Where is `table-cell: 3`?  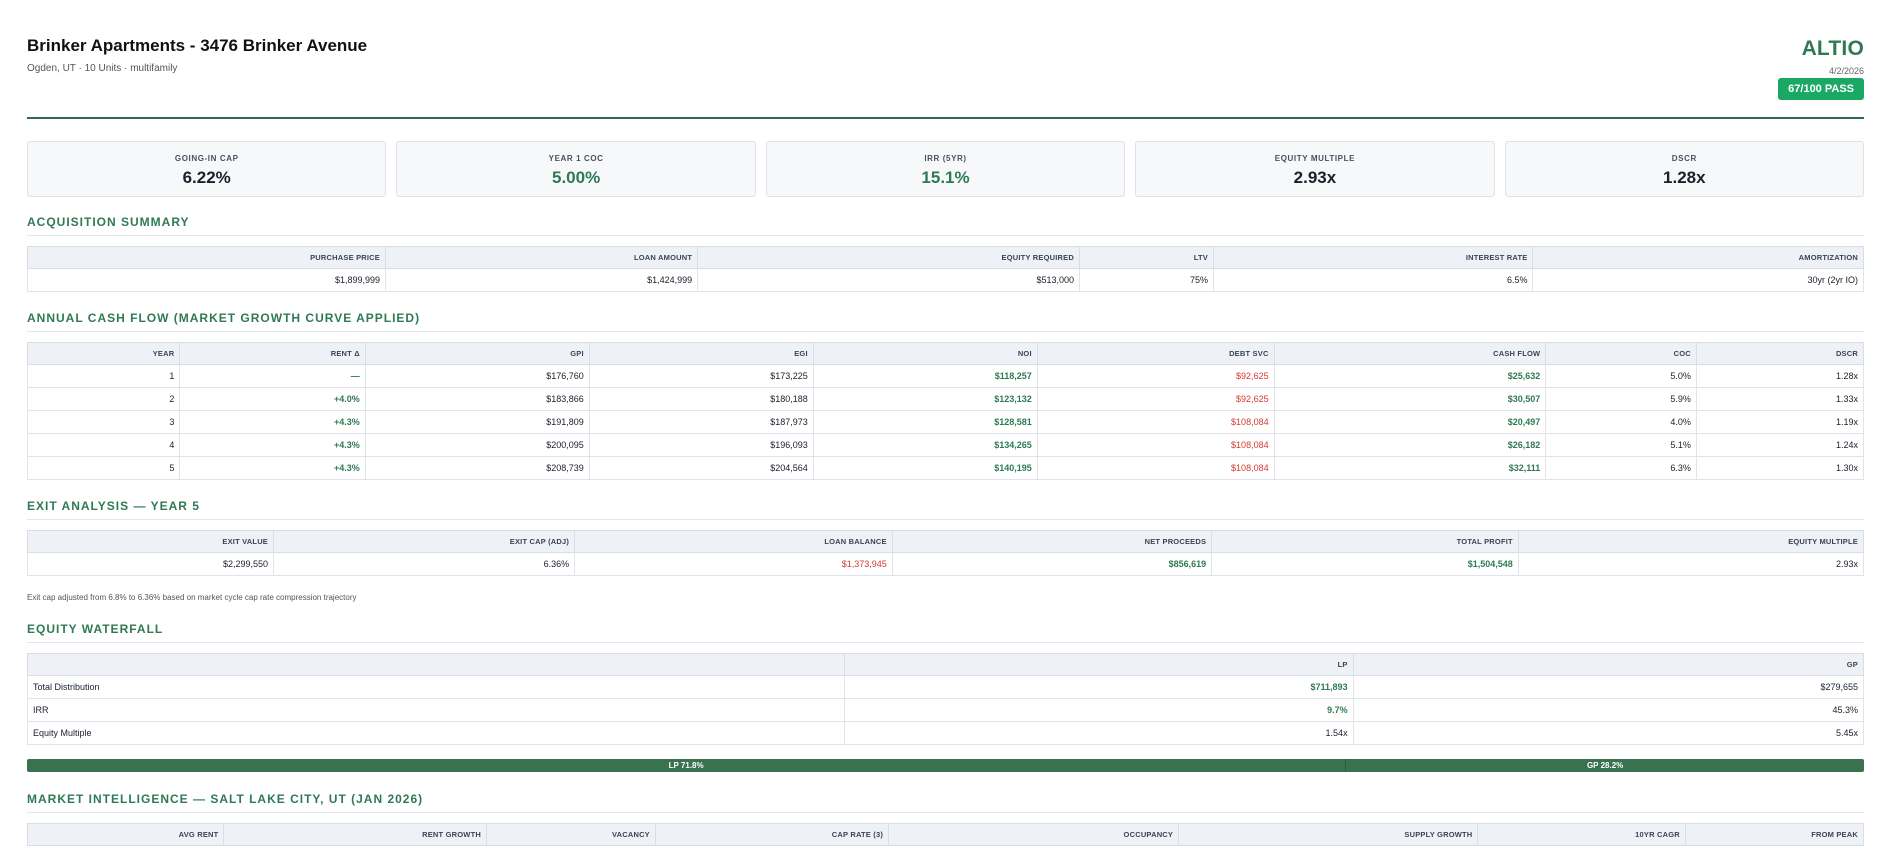 table-cell: 3 is located at coordinates (103, 422).